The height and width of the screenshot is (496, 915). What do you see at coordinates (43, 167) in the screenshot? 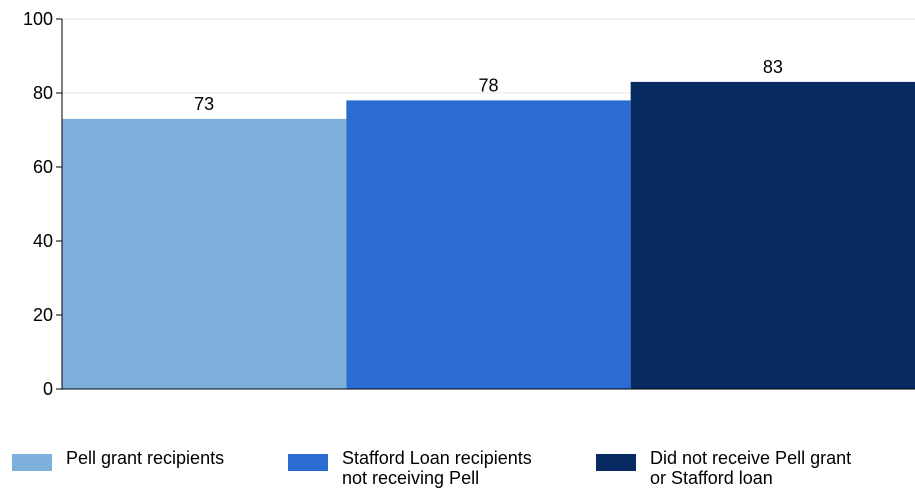
I see `y-tick-label-3: 60` at bounding box center [43, 167].